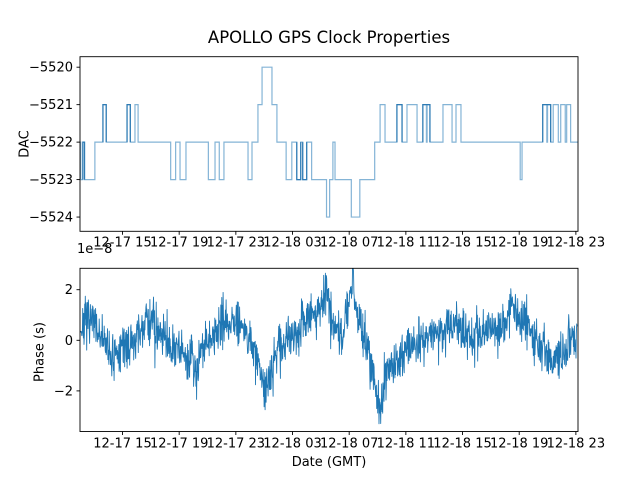  I want to click on y-tick-label: −5523, so click(51, 180).